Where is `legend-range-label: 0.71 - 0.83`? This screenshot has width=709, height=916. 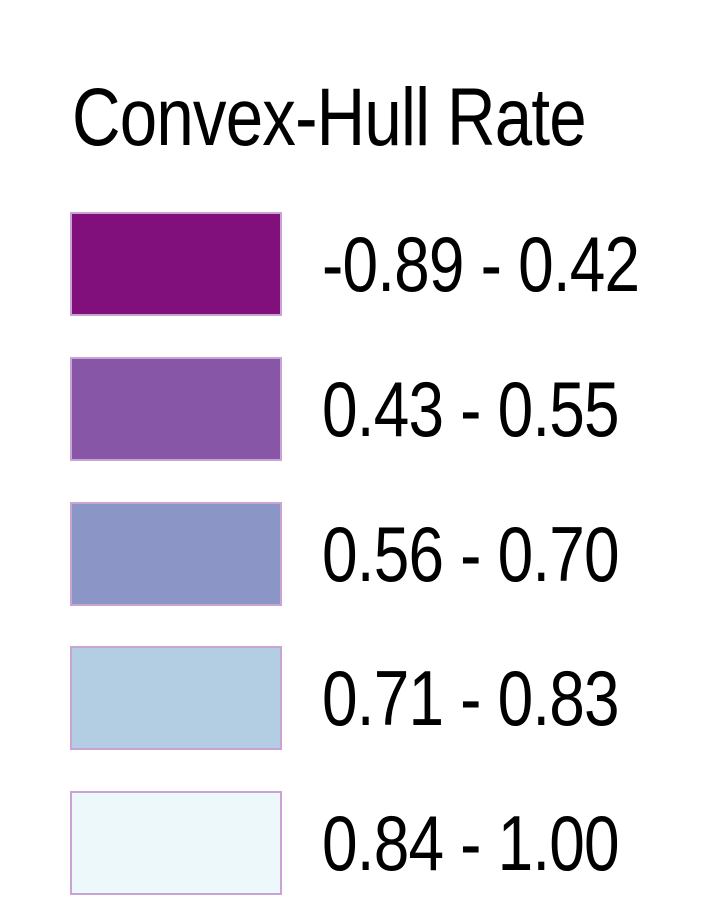 legend-range-label: 0.71 - 0.83 is located at coordinates (471, 698).